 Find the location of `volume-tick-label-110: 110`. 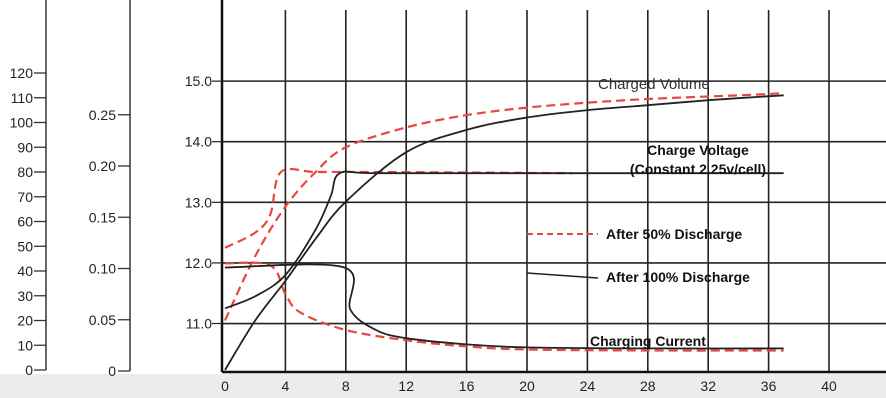

volume-tick-label-110: 110 is located at coordinates (22, 98).